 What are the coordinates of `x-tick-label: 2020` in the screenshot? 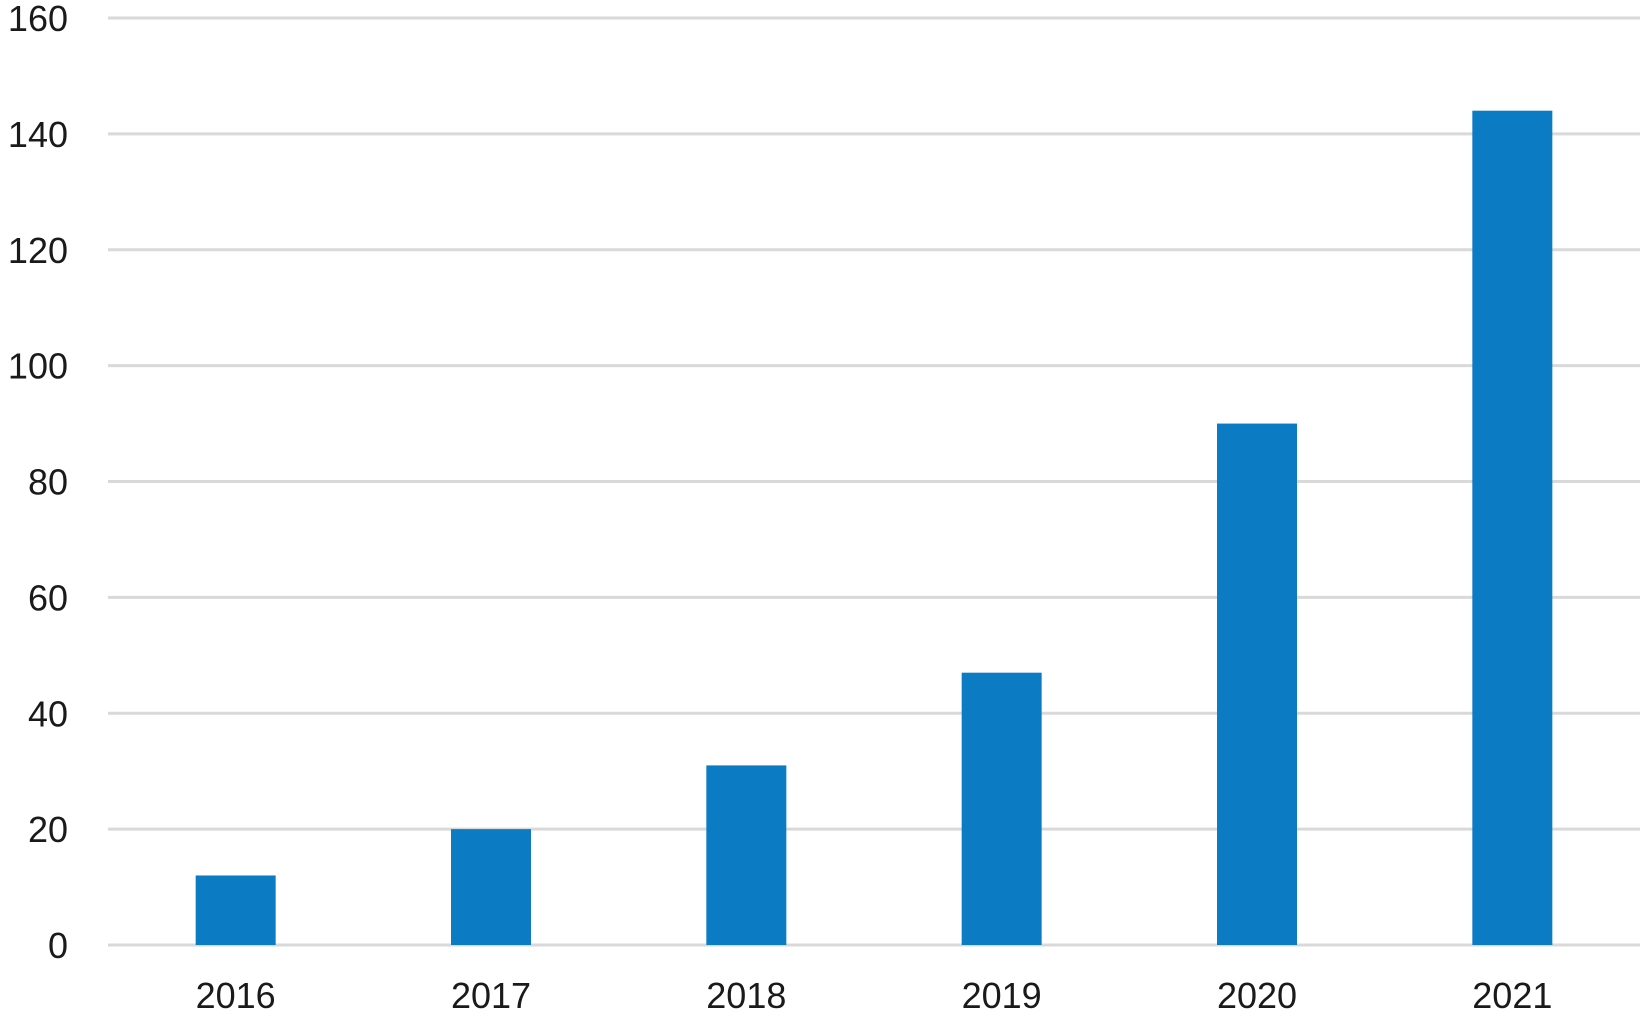 It's located at (1257, 995).